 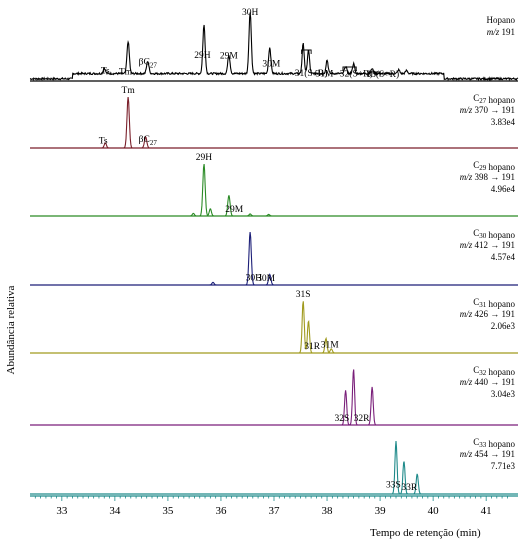 What do you see at coordinates (312, 347) in the screenshot?
I see `peak-label: 31R` at bounding box center [312, 347].